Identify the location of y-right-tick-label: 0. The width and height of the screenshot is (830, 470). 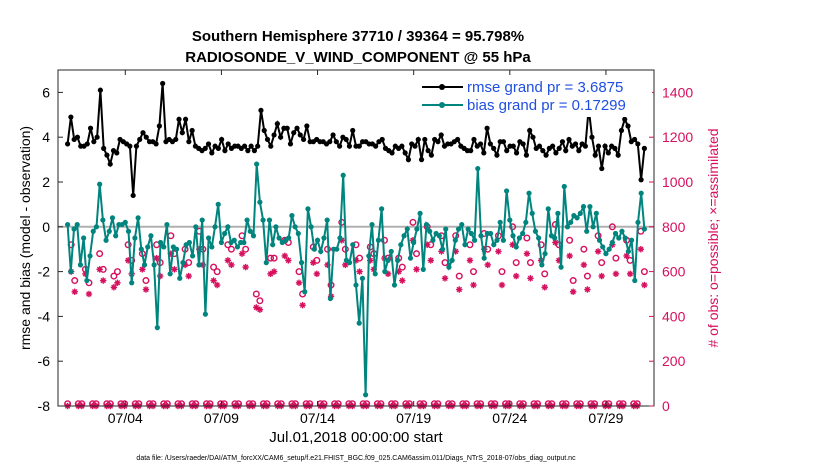
(666, 406).